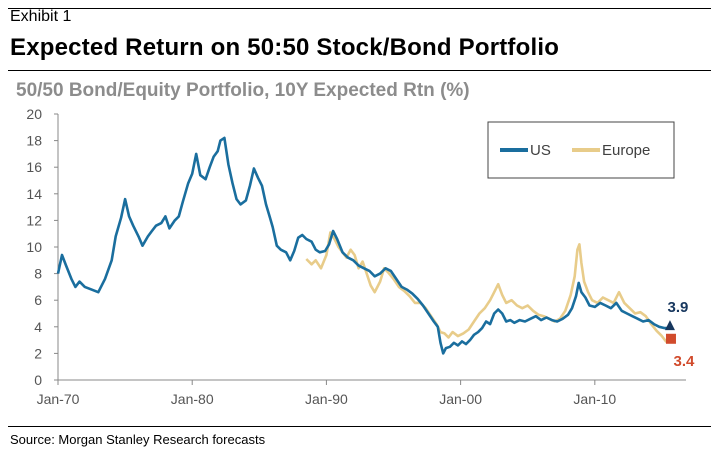 This screenshot has height=461, width=719. Describe the element at coordinates (685, 361) in the screenshot. I see `end-label-europe: 3.4` at that location.